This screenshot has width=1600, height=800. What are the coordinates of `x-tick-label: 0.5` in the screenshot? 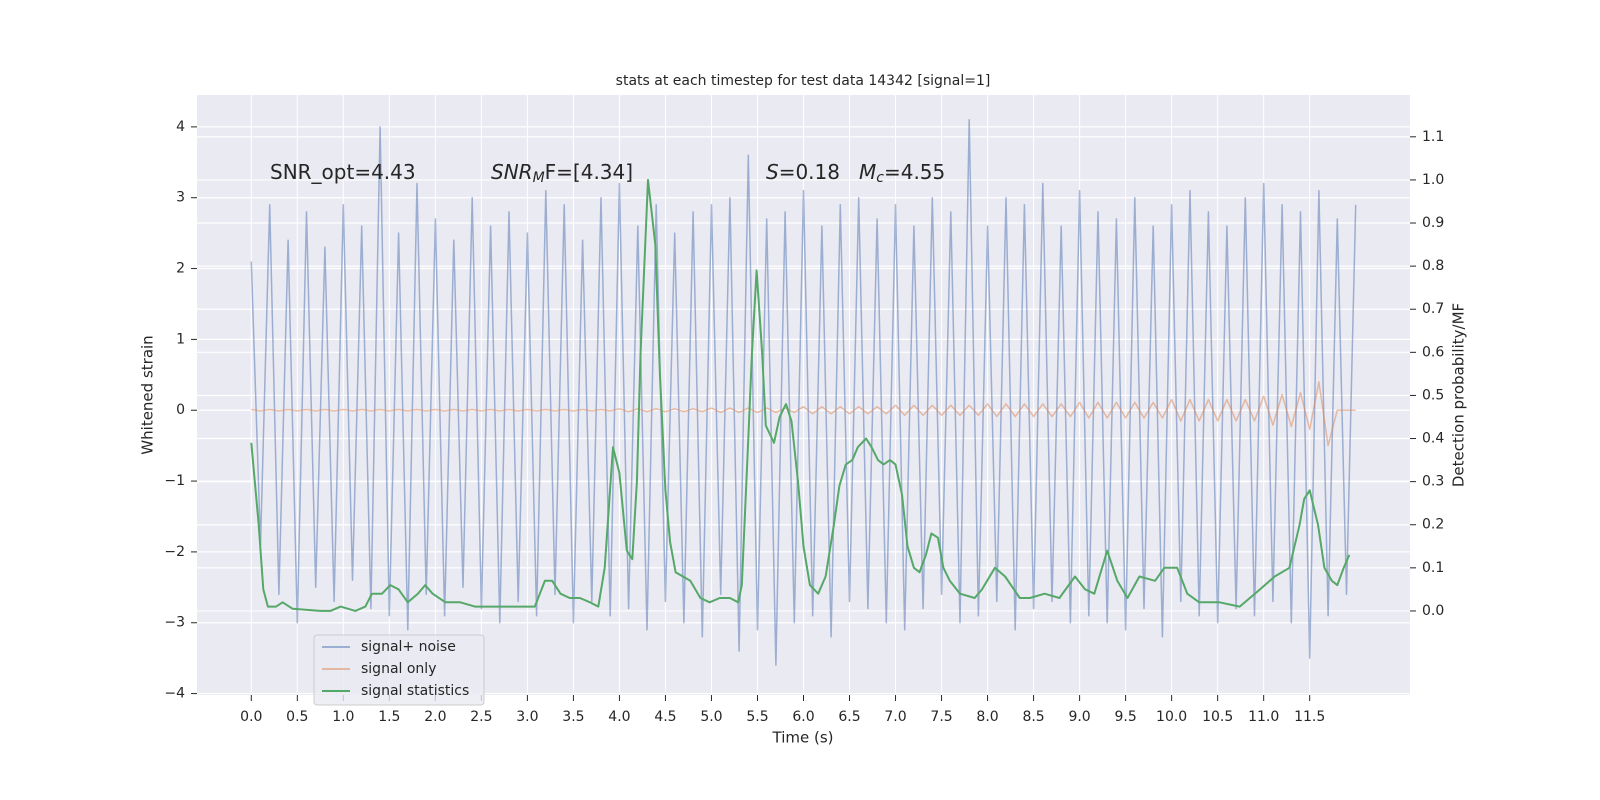 It's located at (297, 717).